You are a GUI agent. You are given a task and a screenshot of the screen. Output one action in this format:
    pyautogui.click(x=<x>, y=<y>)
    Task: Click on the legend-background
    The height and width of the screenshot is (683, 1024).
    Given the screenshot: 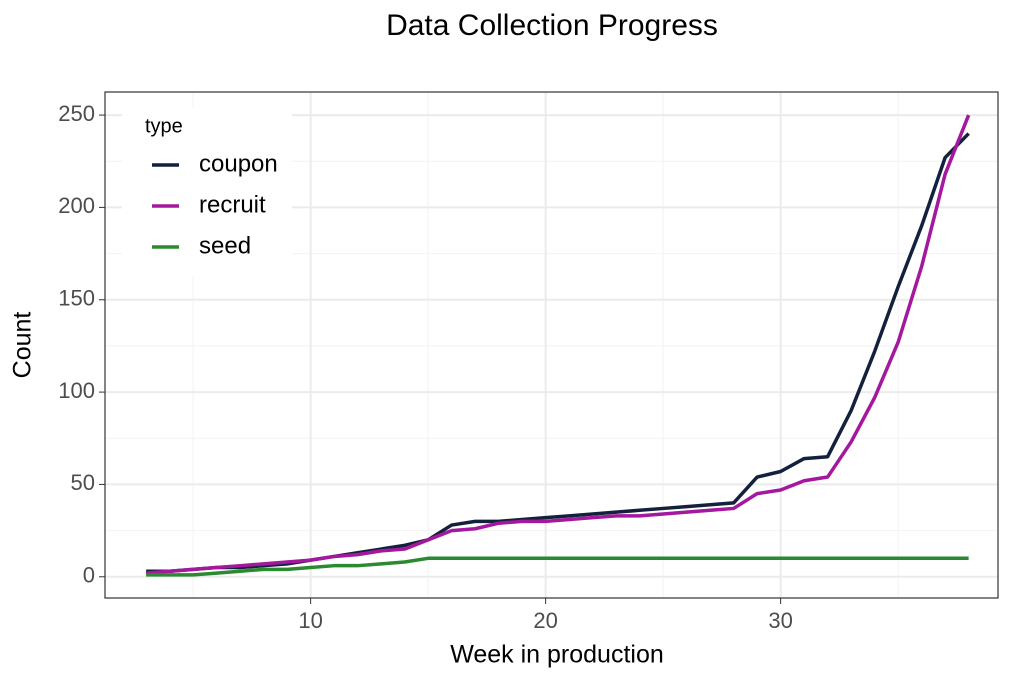 What is the action you would take?
    pyautogui.click(x=207, y=192)
    